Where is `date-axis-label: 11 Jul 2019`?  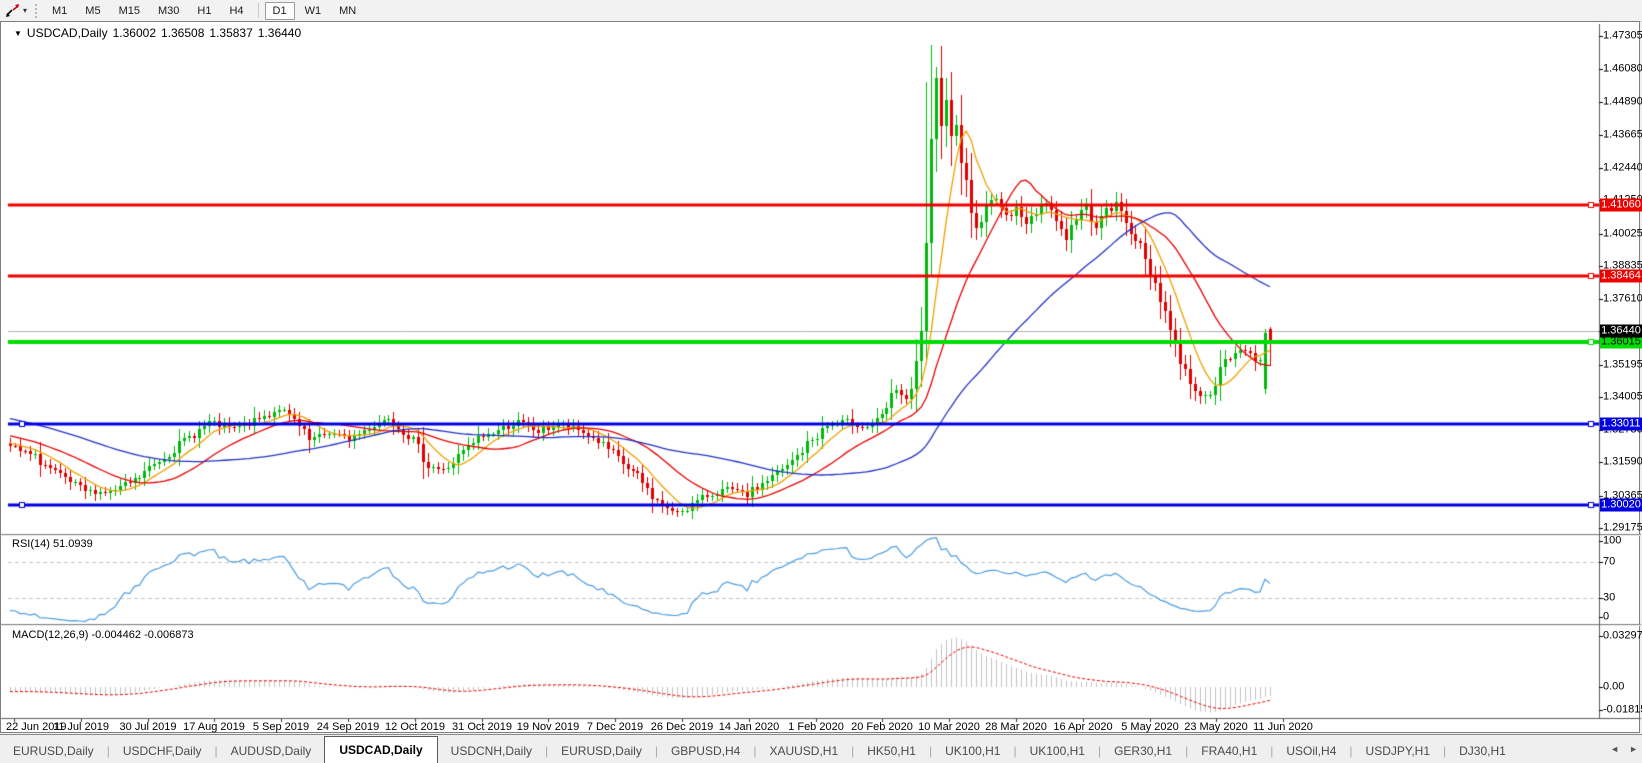
date-axis-label: 11 Jul 2019 is located at coordinates (81, 727).